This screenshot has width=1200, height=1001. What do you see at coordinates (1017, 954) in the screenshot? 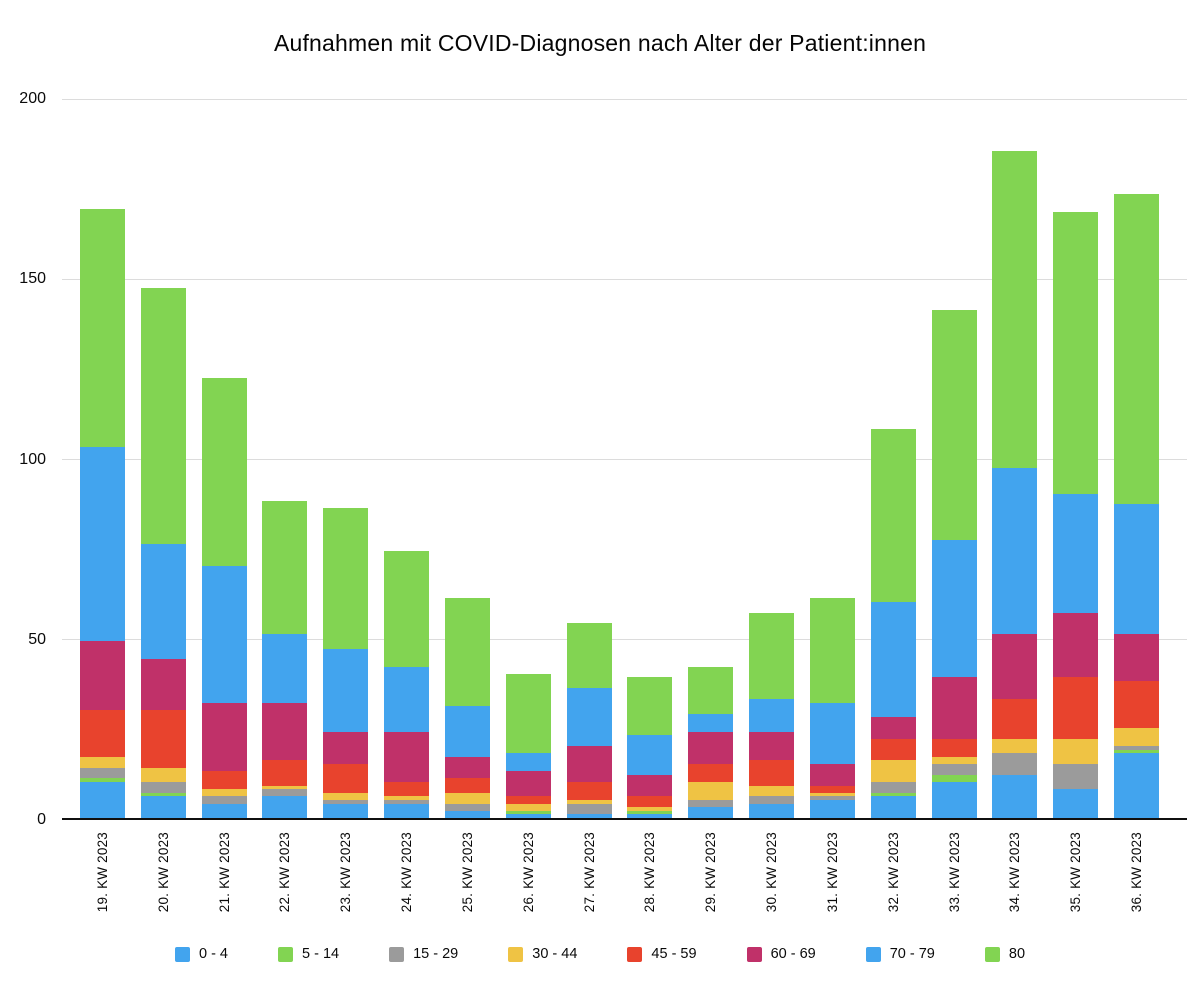
I see `legend-label: 80` at bounding box center [1017, 954].